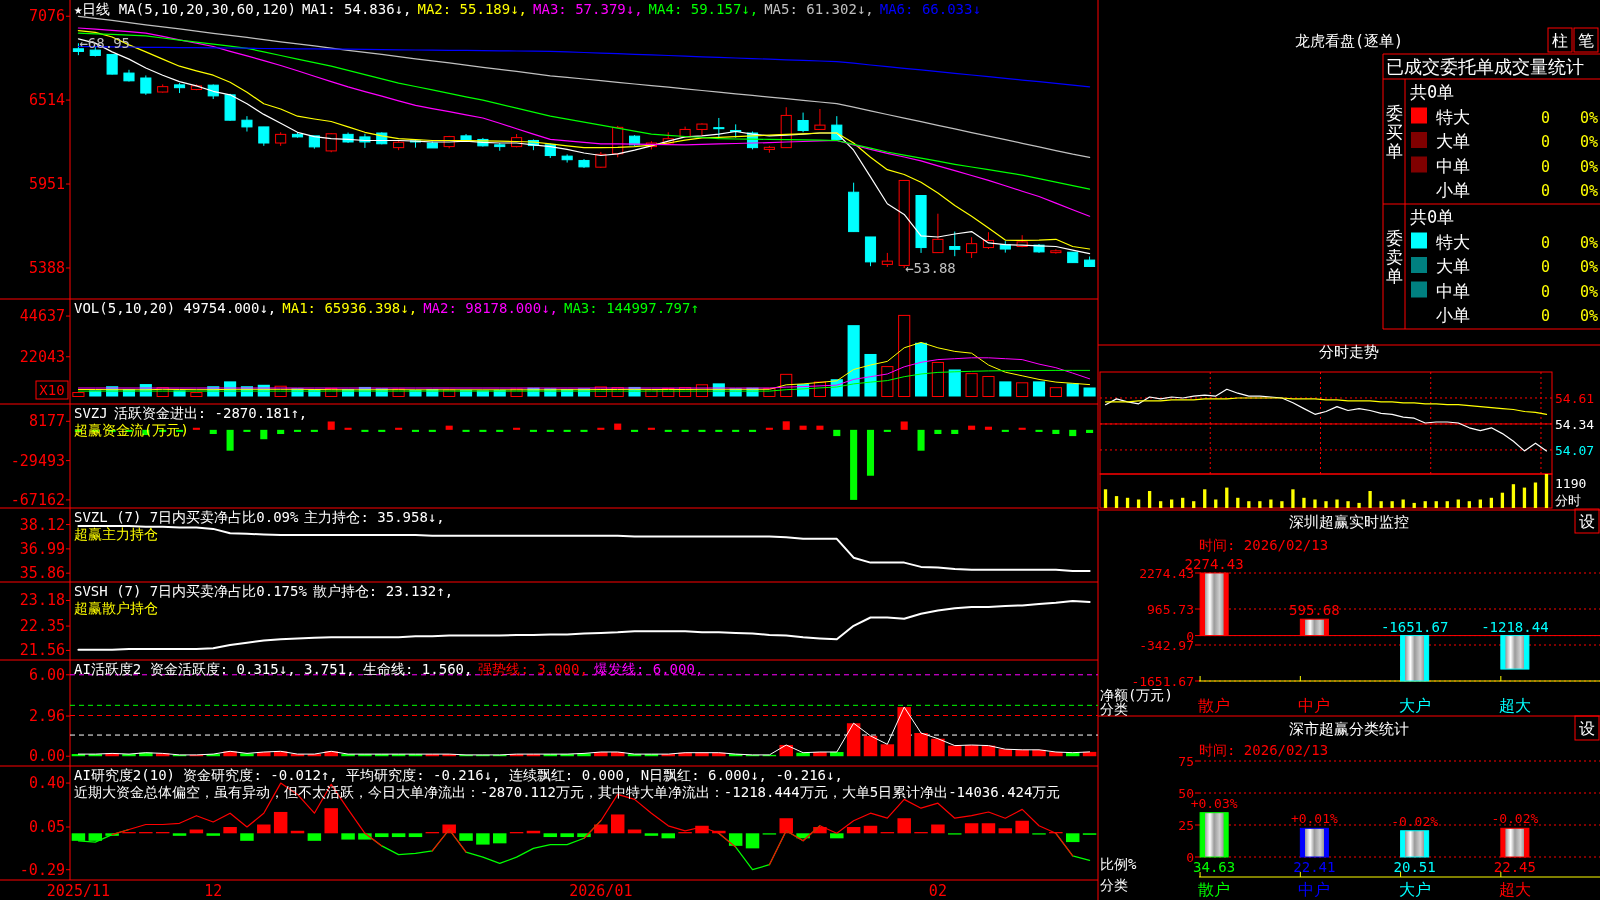  What do you see at coordinates (213, 891) in the screenshot?
I see `x-tick-label: 12` at bounding box center [213, 891].